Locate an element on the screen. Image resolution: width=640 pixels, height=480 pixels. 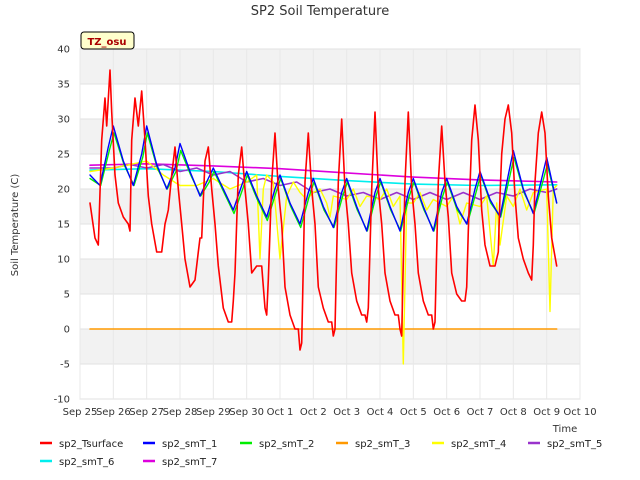
y-tick-label: 5 is located at coordinates (67, 295).